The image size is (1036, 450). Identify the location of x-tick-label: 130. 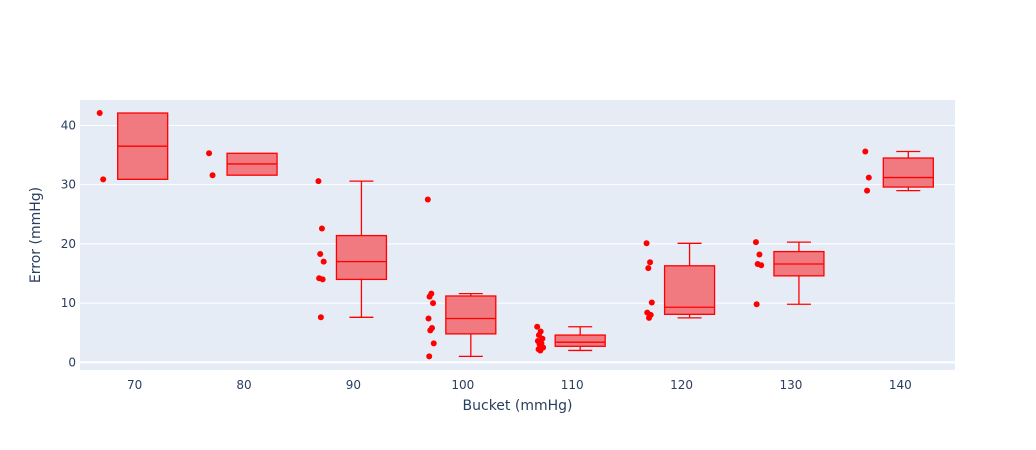
(790, 385).